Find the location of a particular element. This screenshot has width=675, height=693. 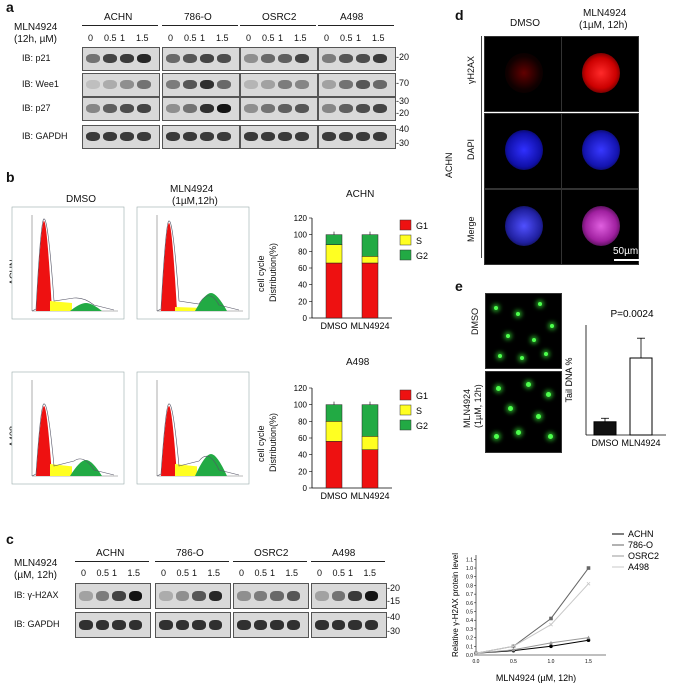

legend-label-786-o: 786-O is located at coordinates (640, 545).